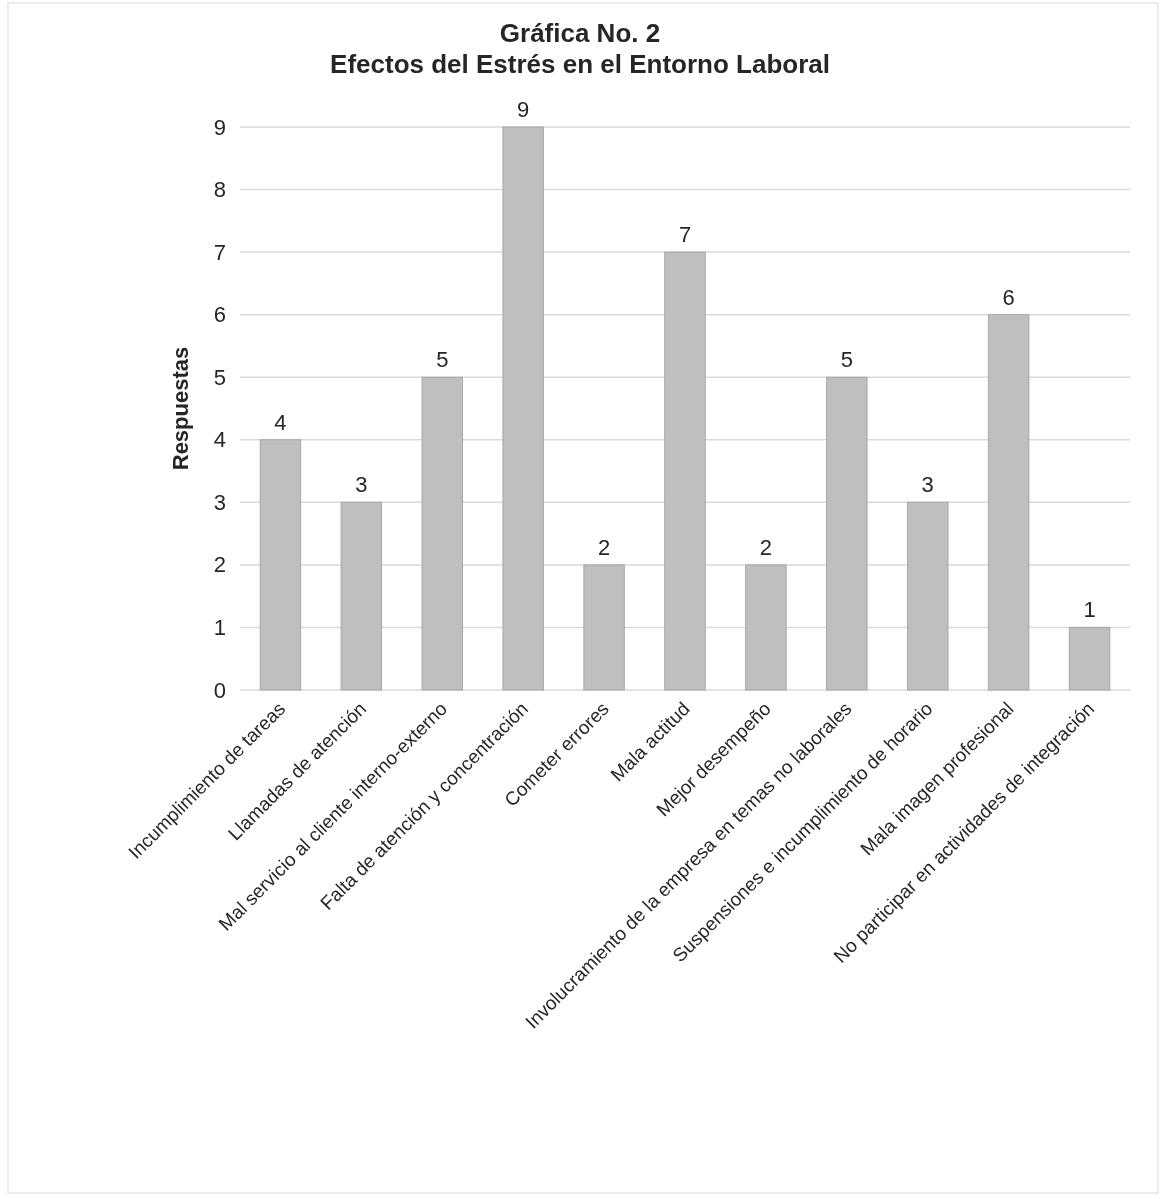 This screenshot has width=1161, height=1199. I want to click on data-label: 6, so click(1008, 297).